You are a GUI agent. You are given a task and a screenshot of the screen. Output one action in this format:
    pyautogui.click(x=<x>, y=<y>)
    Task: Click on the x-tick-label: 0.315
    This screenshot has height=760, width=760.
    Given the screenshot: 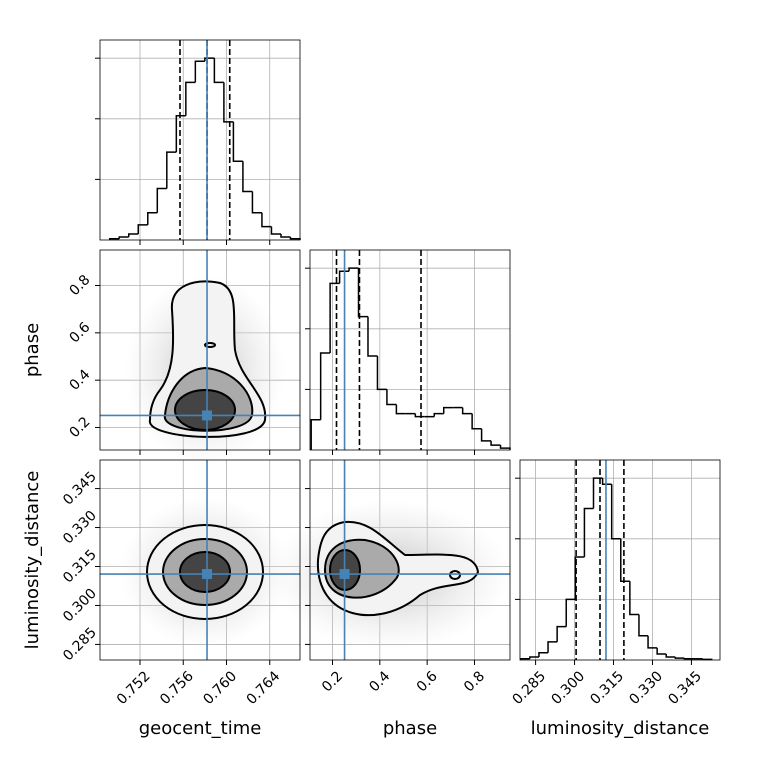 What is the action you would take?
    pyautogui.click(x=607, y=688)
    